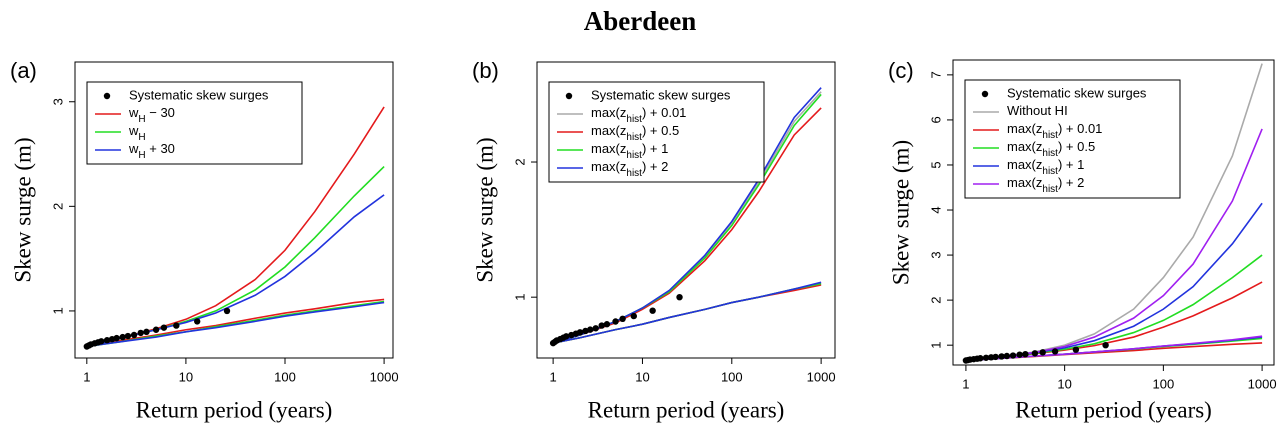  What do you see at coordinates (137, 133) in the screenshot?
I see `legend-label: wH` at bounding box center [137, 133].